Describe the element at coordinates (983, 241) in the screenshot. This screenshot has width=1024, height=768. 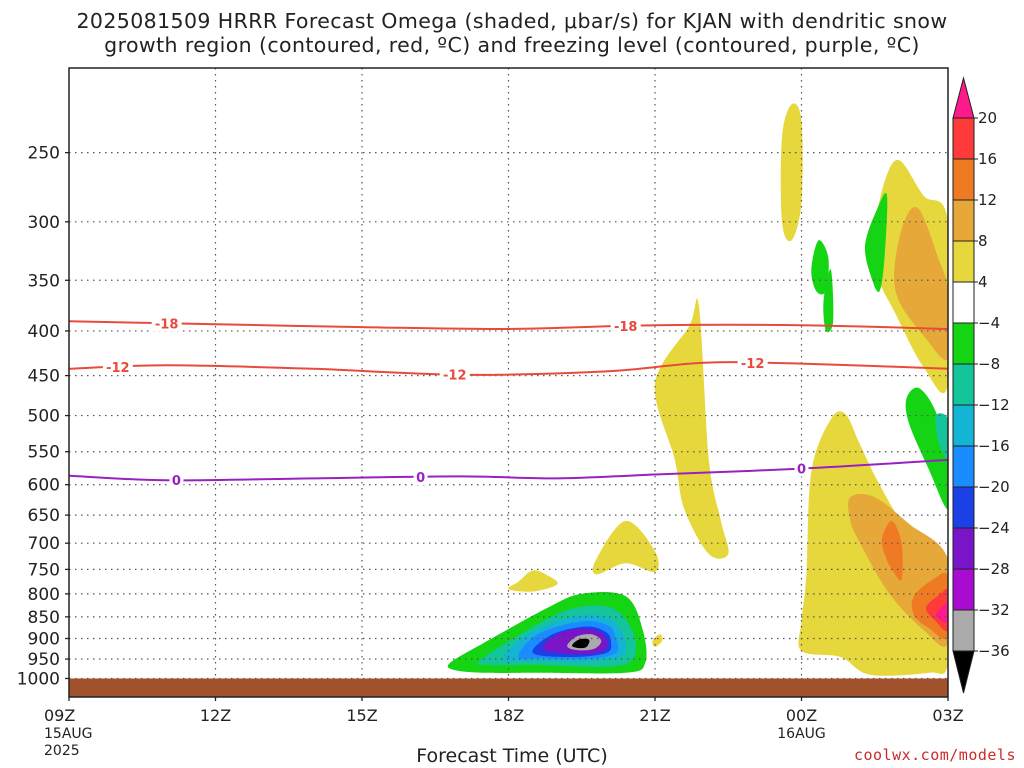
I see `colorbar-label-3: 8` at that location.